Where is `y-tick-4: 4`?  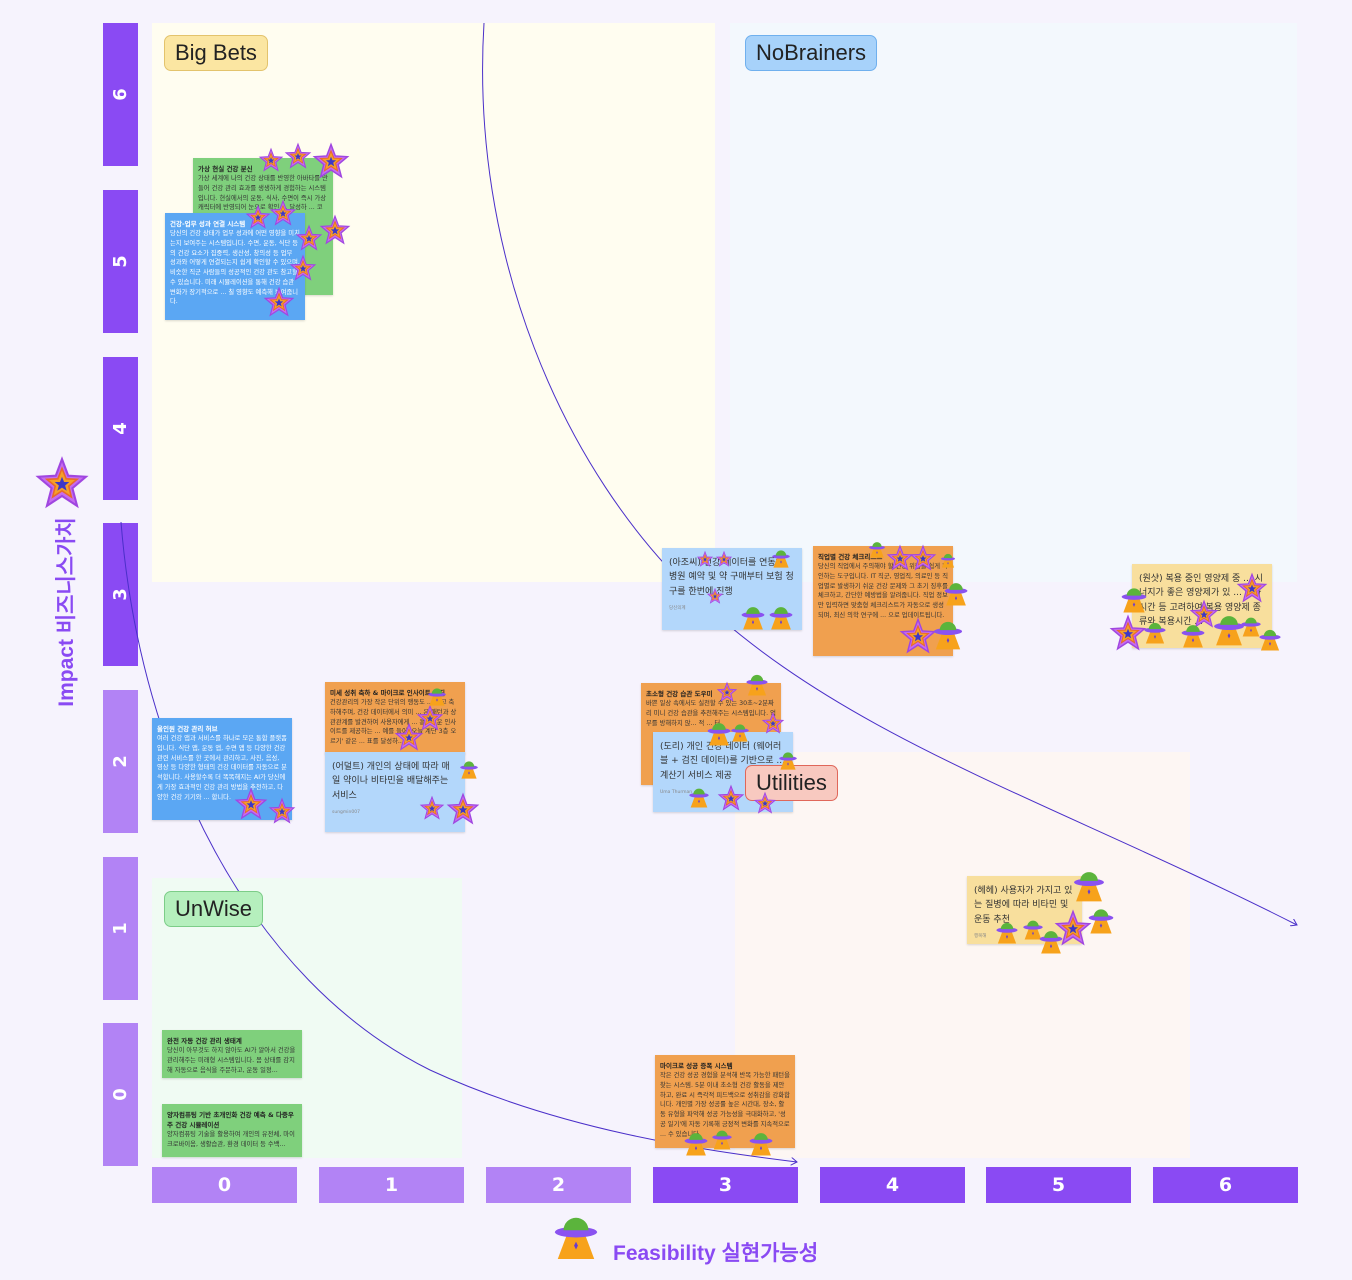 y-tick-4: 4 is located at coordinates (120, 428).